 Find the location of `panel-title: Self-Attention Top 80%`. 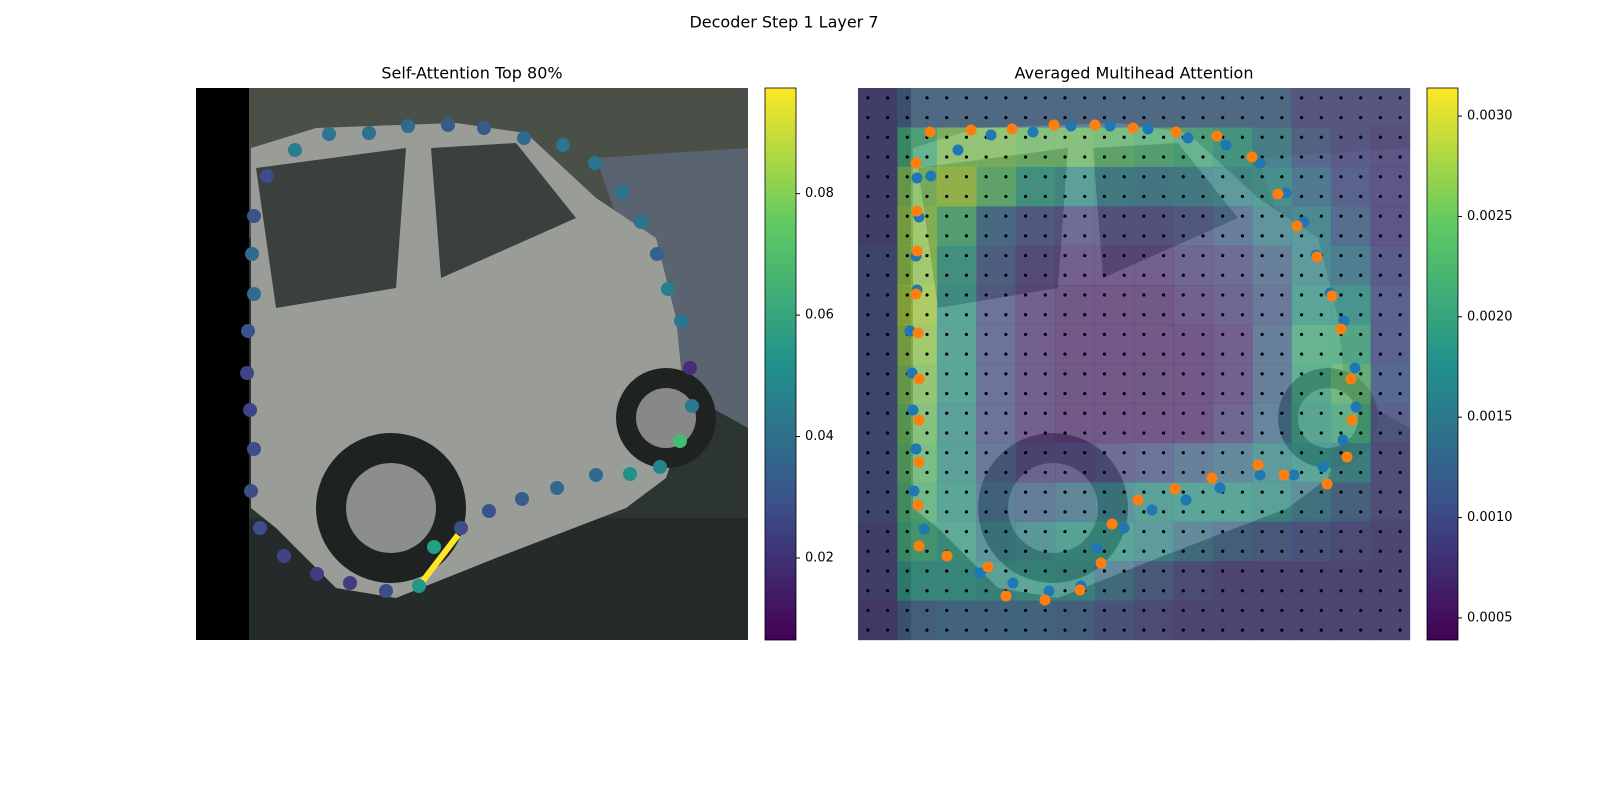

panel-title: Self-Attention Top 80% is located at coordinates (471, 73).